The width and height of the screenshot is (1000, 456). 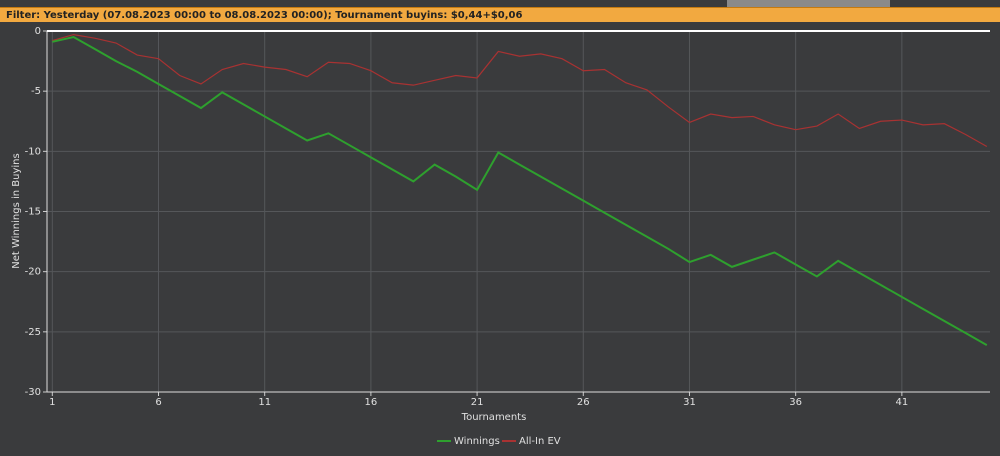 What do you see at coordinates (371, 402) in the screenshot?
I see `x-tick-label: 16` at bounding box center [371, 402].